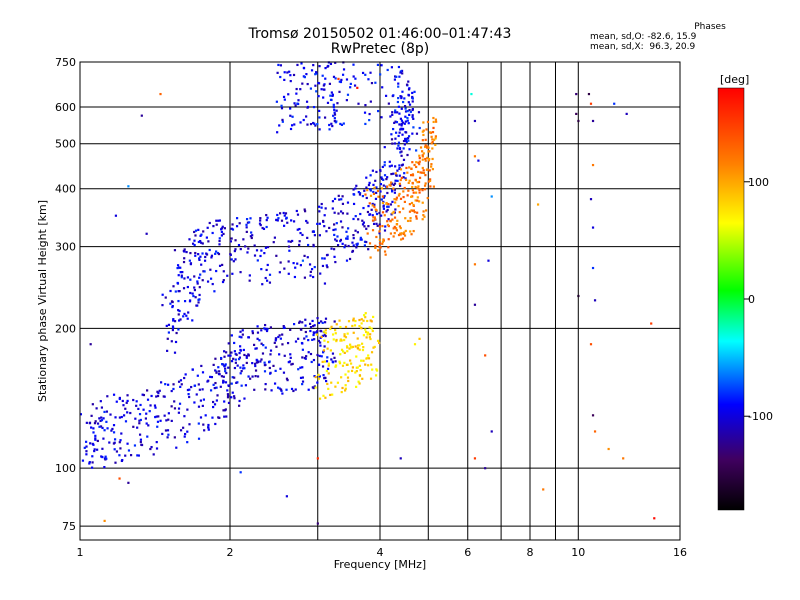 The height and width of the screenshot is (600, 800). Describe the element at coordinates (680, 552) in the screenshot. I see `x-tick-label: 16` at that location.